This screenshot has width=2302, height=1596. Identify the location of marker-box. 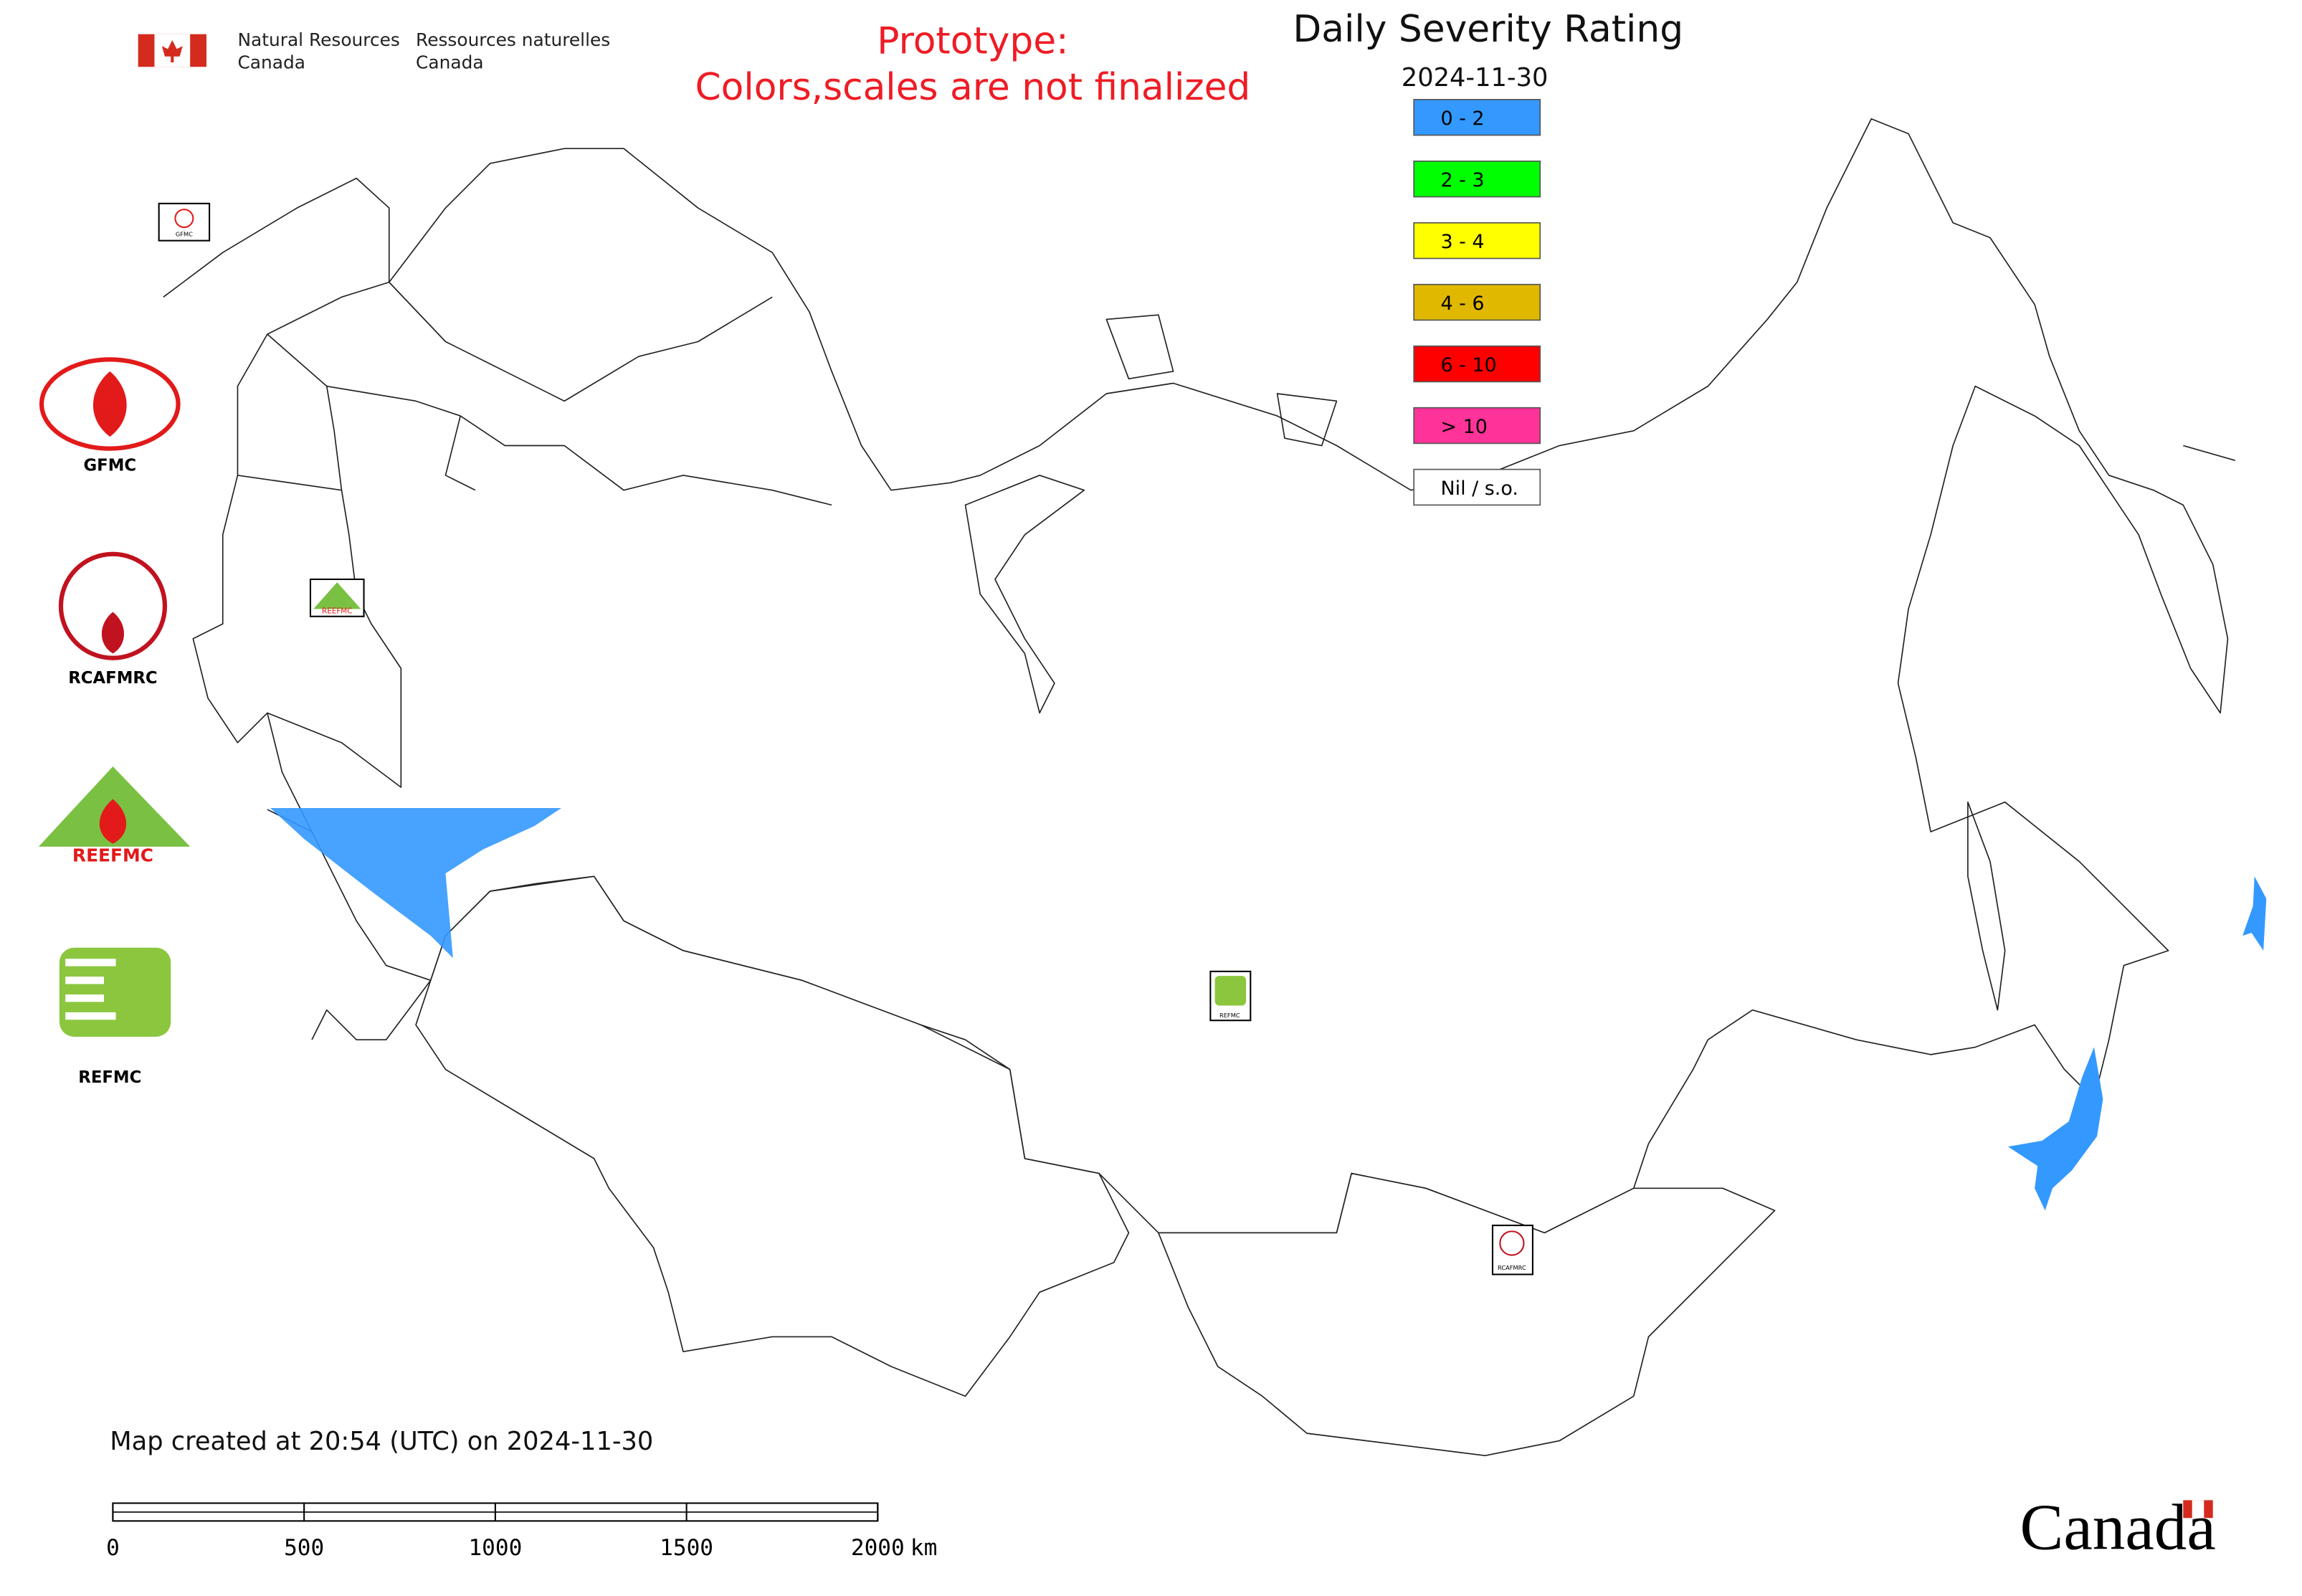
(1512, 1250).